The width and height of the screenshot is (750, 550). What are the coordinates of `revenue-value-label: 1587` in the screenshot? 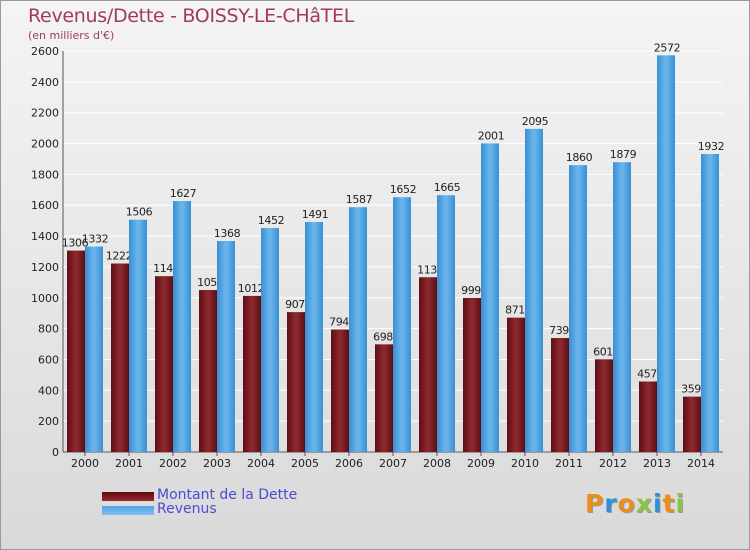 It's located at (359, 199).